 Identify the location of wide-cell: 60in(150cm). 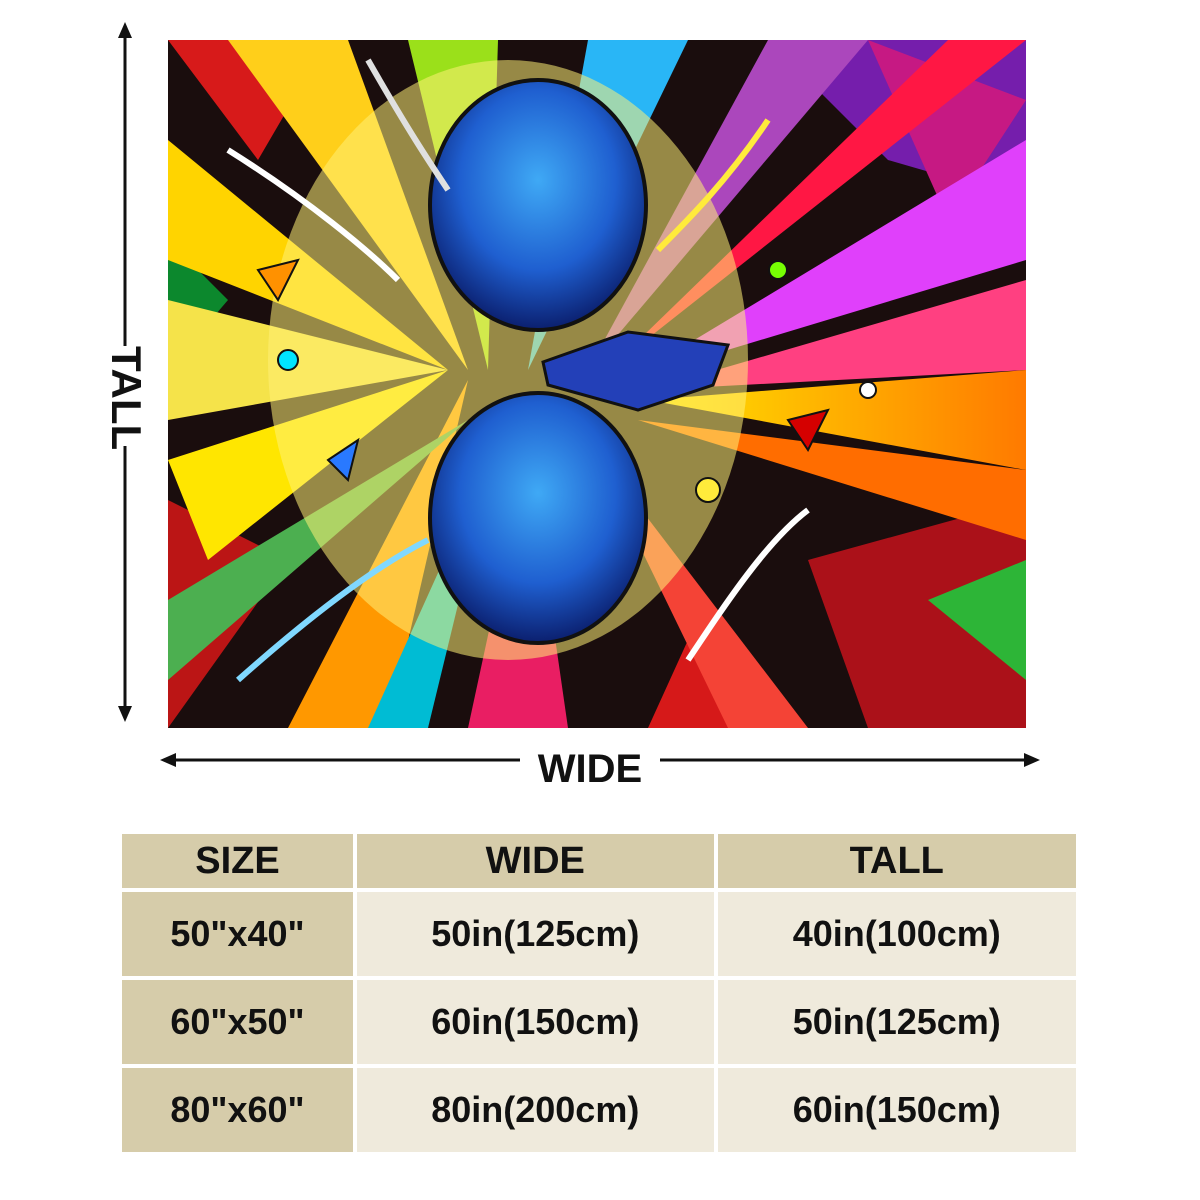
(535, 1022).